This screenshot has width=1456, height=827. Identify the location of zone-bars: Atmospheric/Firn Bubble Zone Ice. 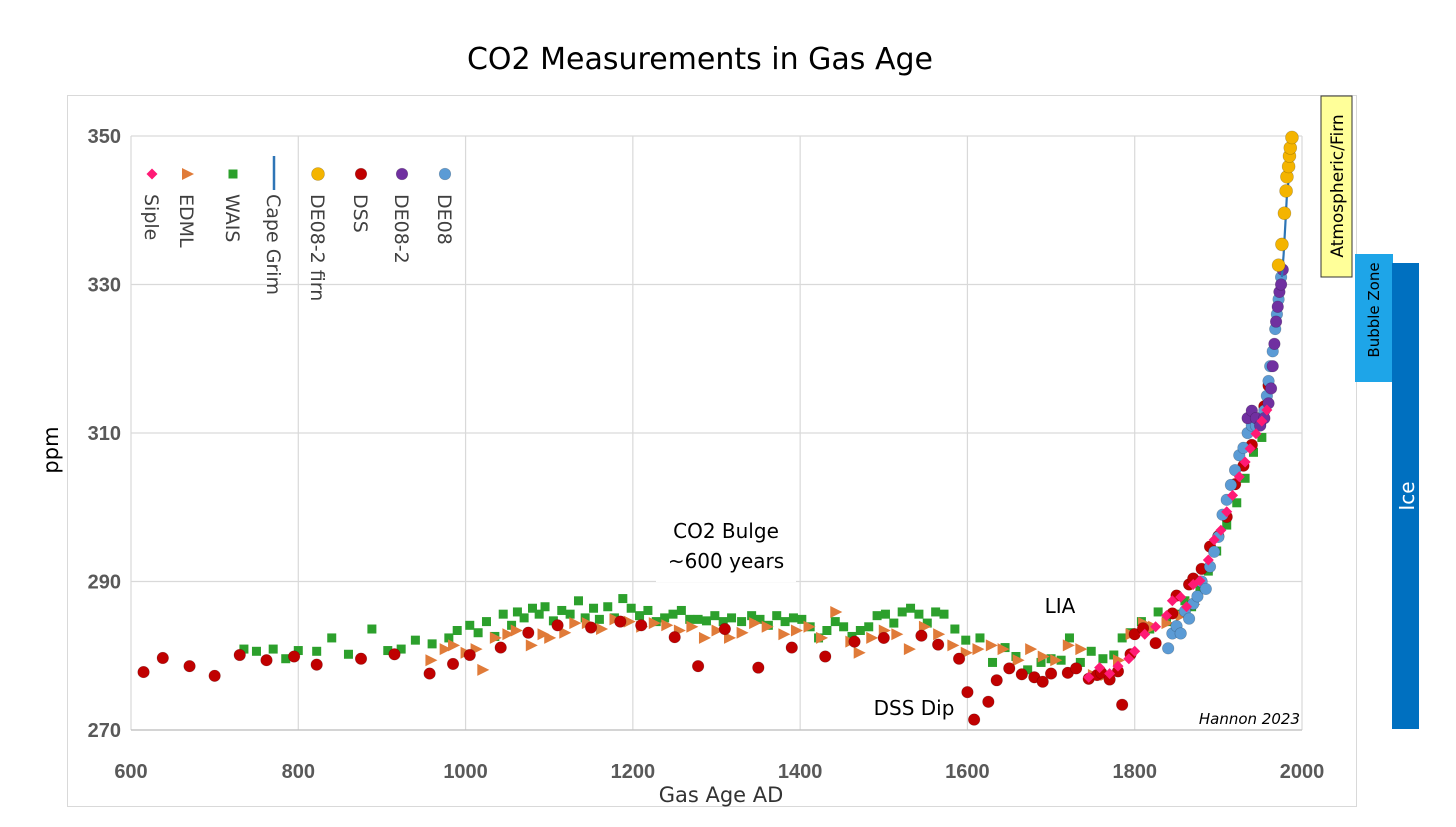
(1369, 412).